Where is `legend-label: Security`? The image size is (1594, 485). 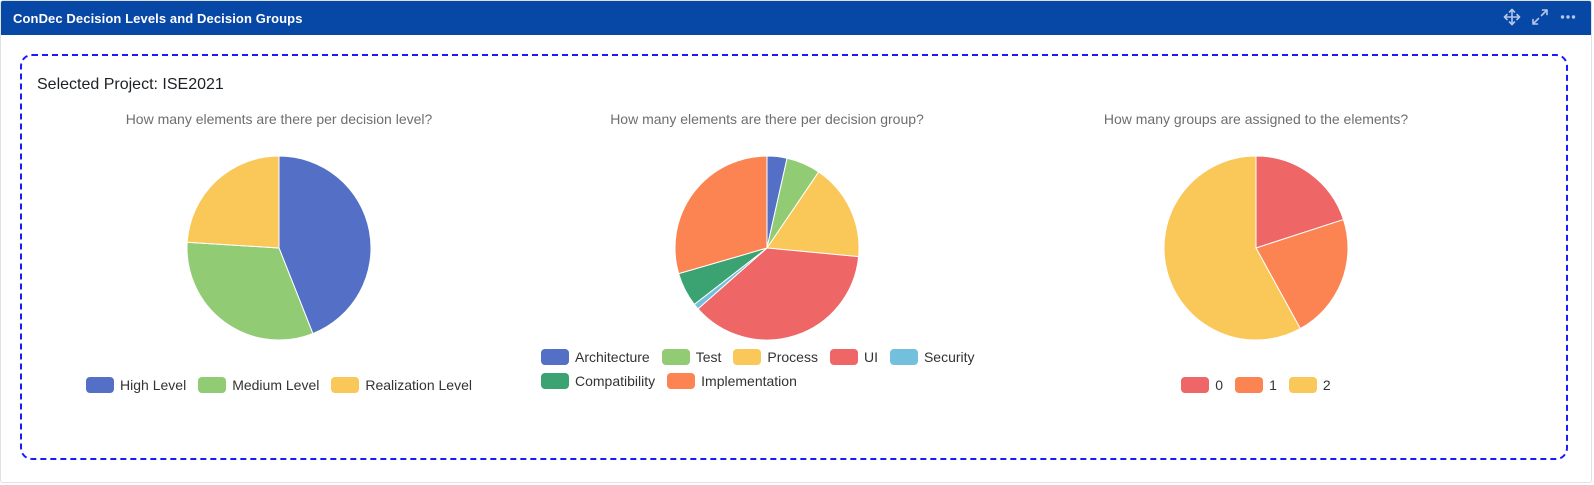 legend-label: Security is located at coordinates (949, 357).